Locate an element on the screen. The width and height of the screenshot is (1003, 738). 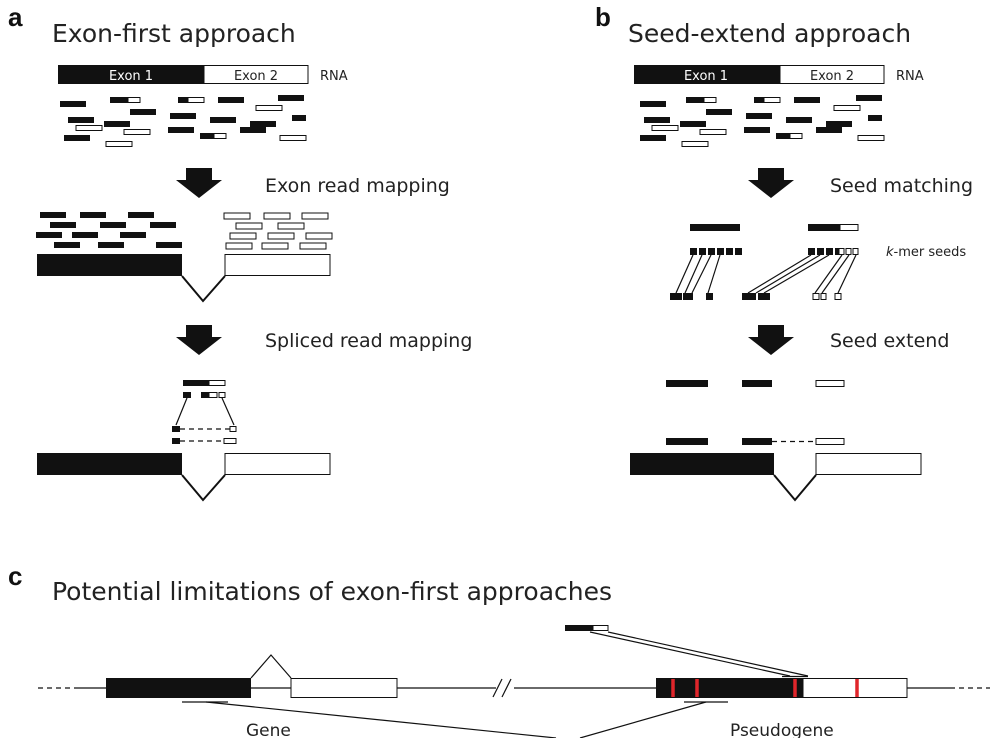
gene-intron is located at coordinates (271, 666).